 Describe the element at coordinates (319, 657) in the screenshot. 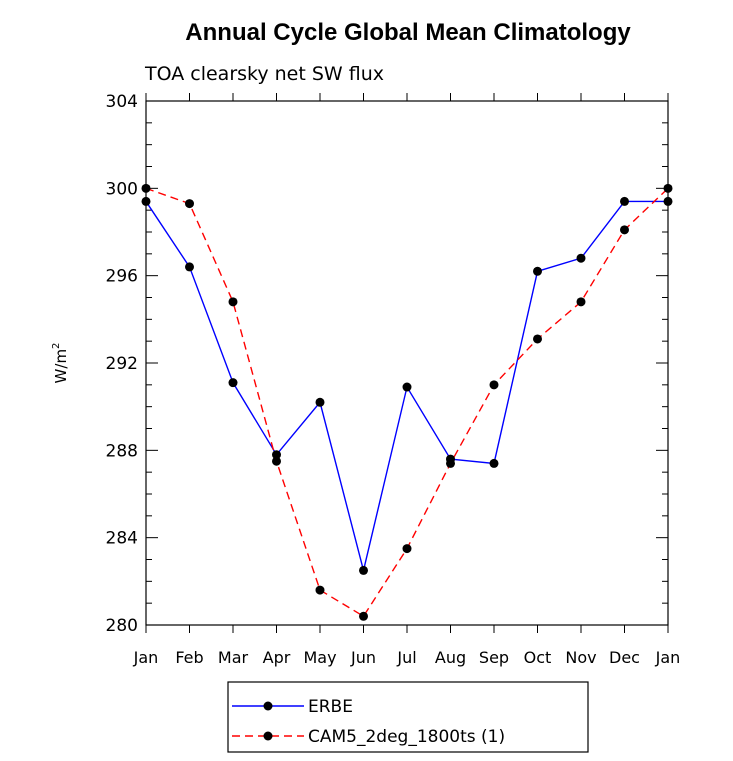

I see `x-tick-label: May` at that location.